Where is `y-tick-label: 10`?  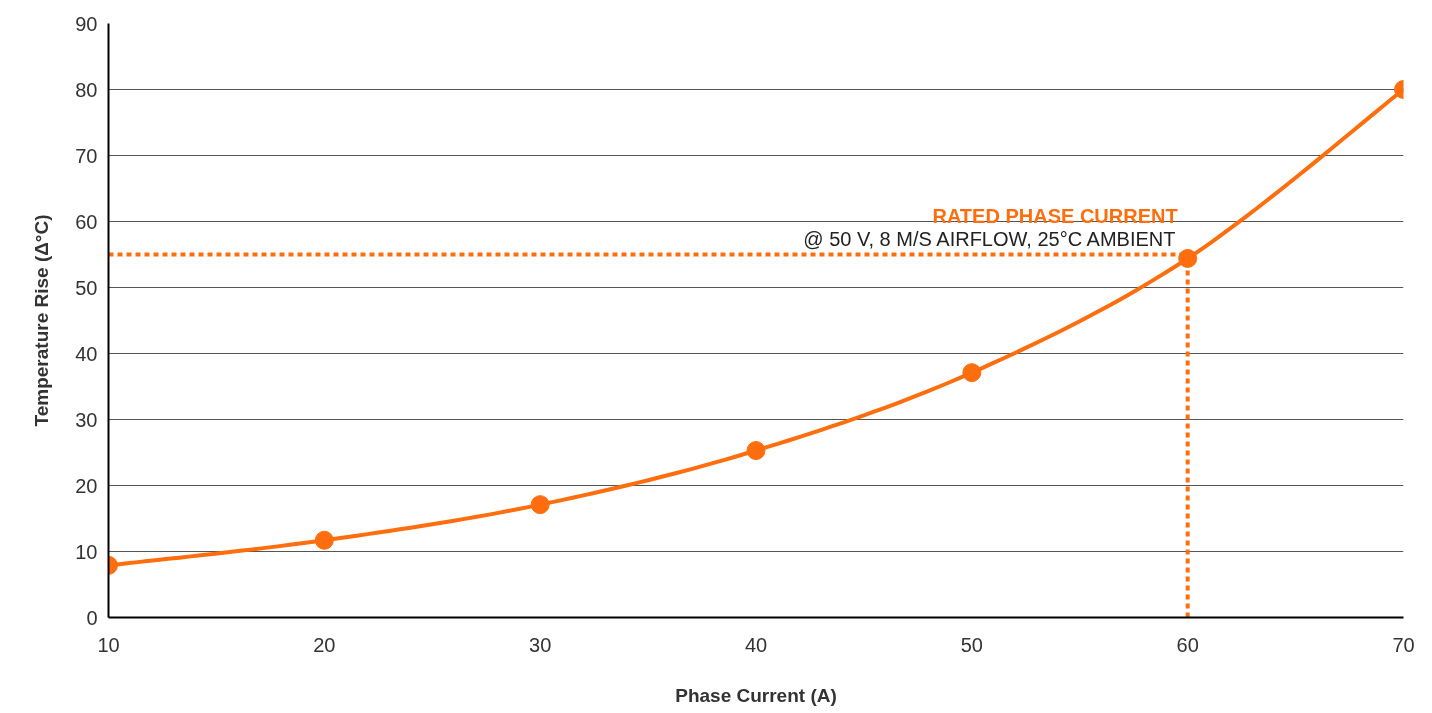 y-tick-label: 10 is located at coordinates (86, 551).